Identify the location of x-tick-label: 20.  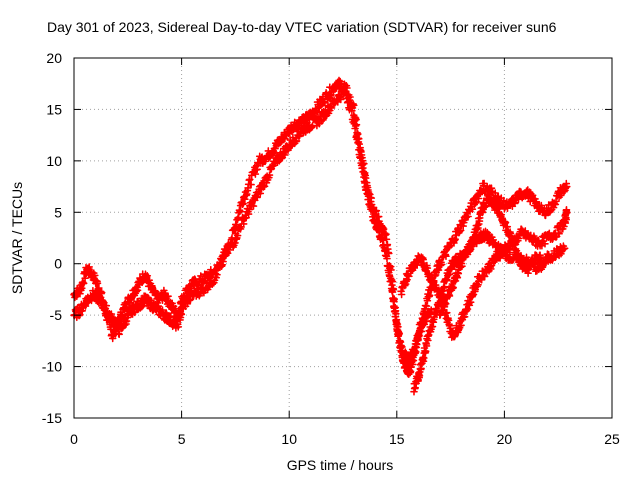
(505, 439).